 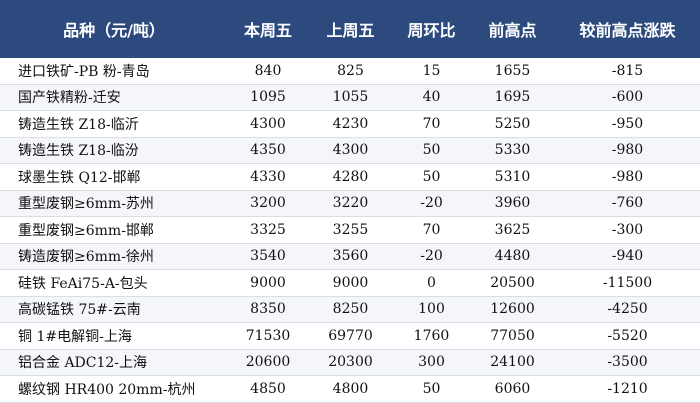 I want to click on value-cell: 20300, so click(x=350, y=362).